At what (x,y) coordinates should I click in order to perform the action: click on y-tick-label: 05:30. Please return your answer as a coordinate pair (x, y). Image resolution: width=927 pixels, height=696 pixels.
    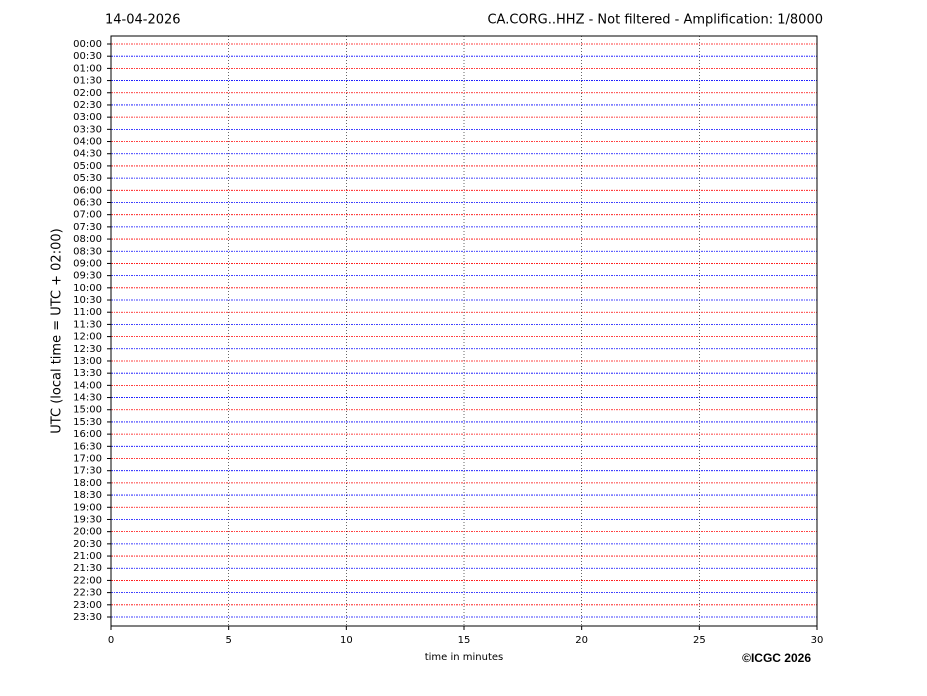
    Looking at the image, I should click on (87, 178).